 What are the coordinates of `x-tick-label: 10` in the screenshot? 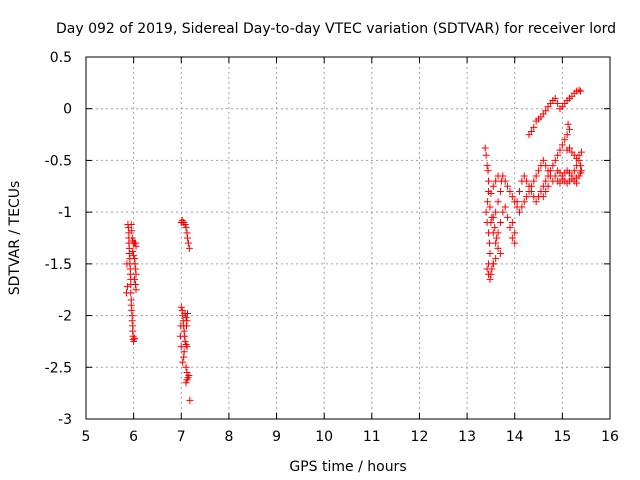 It's located at (324, 437).